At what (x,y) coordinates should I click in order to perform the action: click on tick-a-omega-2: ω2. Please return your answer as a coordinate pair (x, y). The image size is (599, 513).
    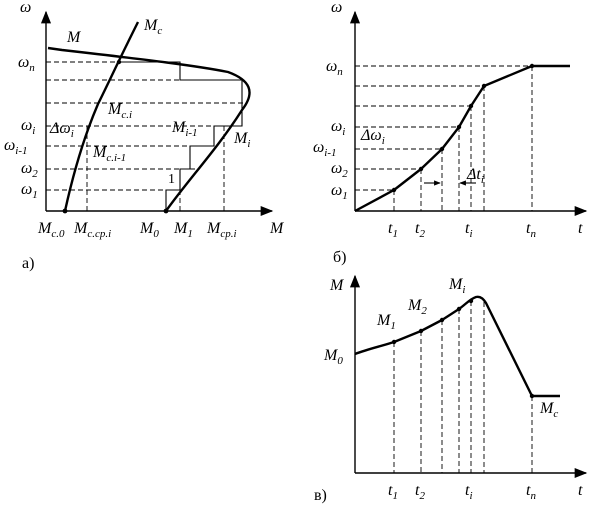
    Looking at the image, I should click on (29, 170).